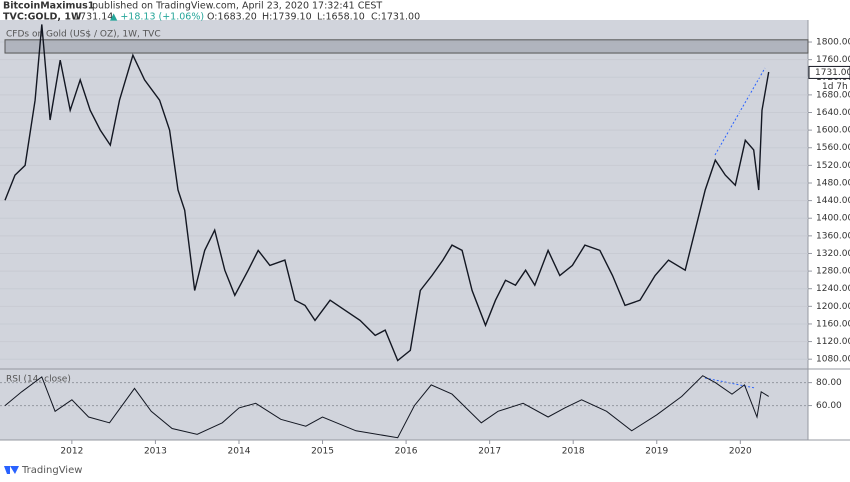  I want to click on y-tick-label: 1240.00, so click(833, 289).